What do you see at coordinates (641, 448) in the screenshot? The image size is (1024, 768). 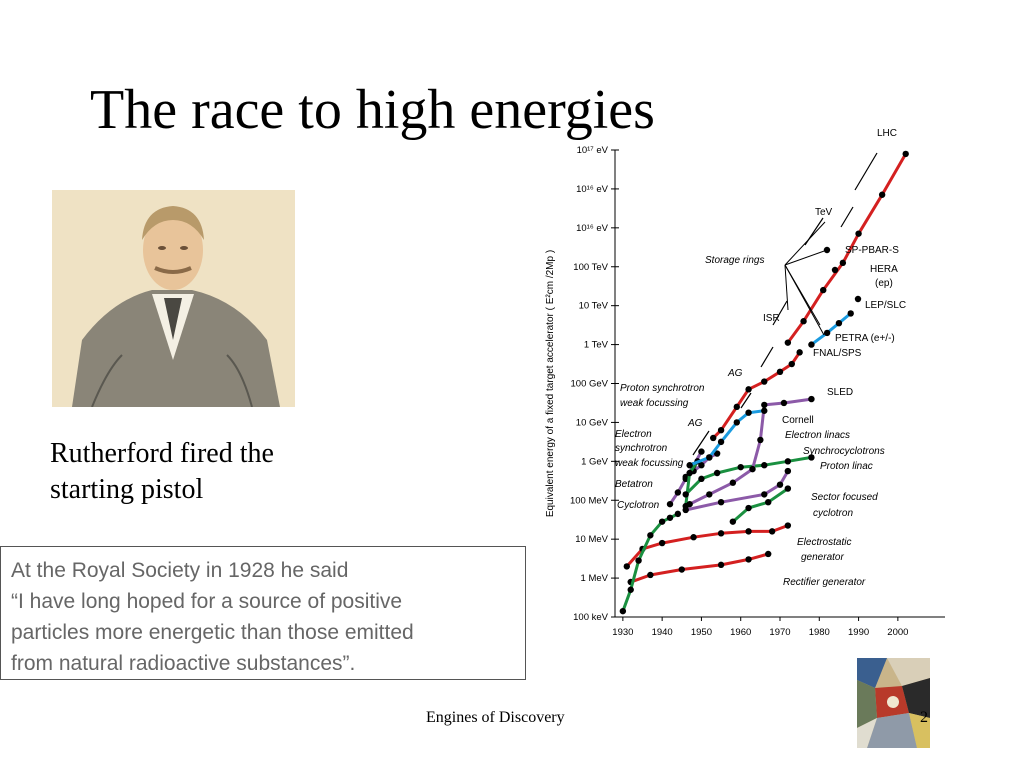 I see `annotation-synchrotron: synchrotron` at bounding box center [641, 448].